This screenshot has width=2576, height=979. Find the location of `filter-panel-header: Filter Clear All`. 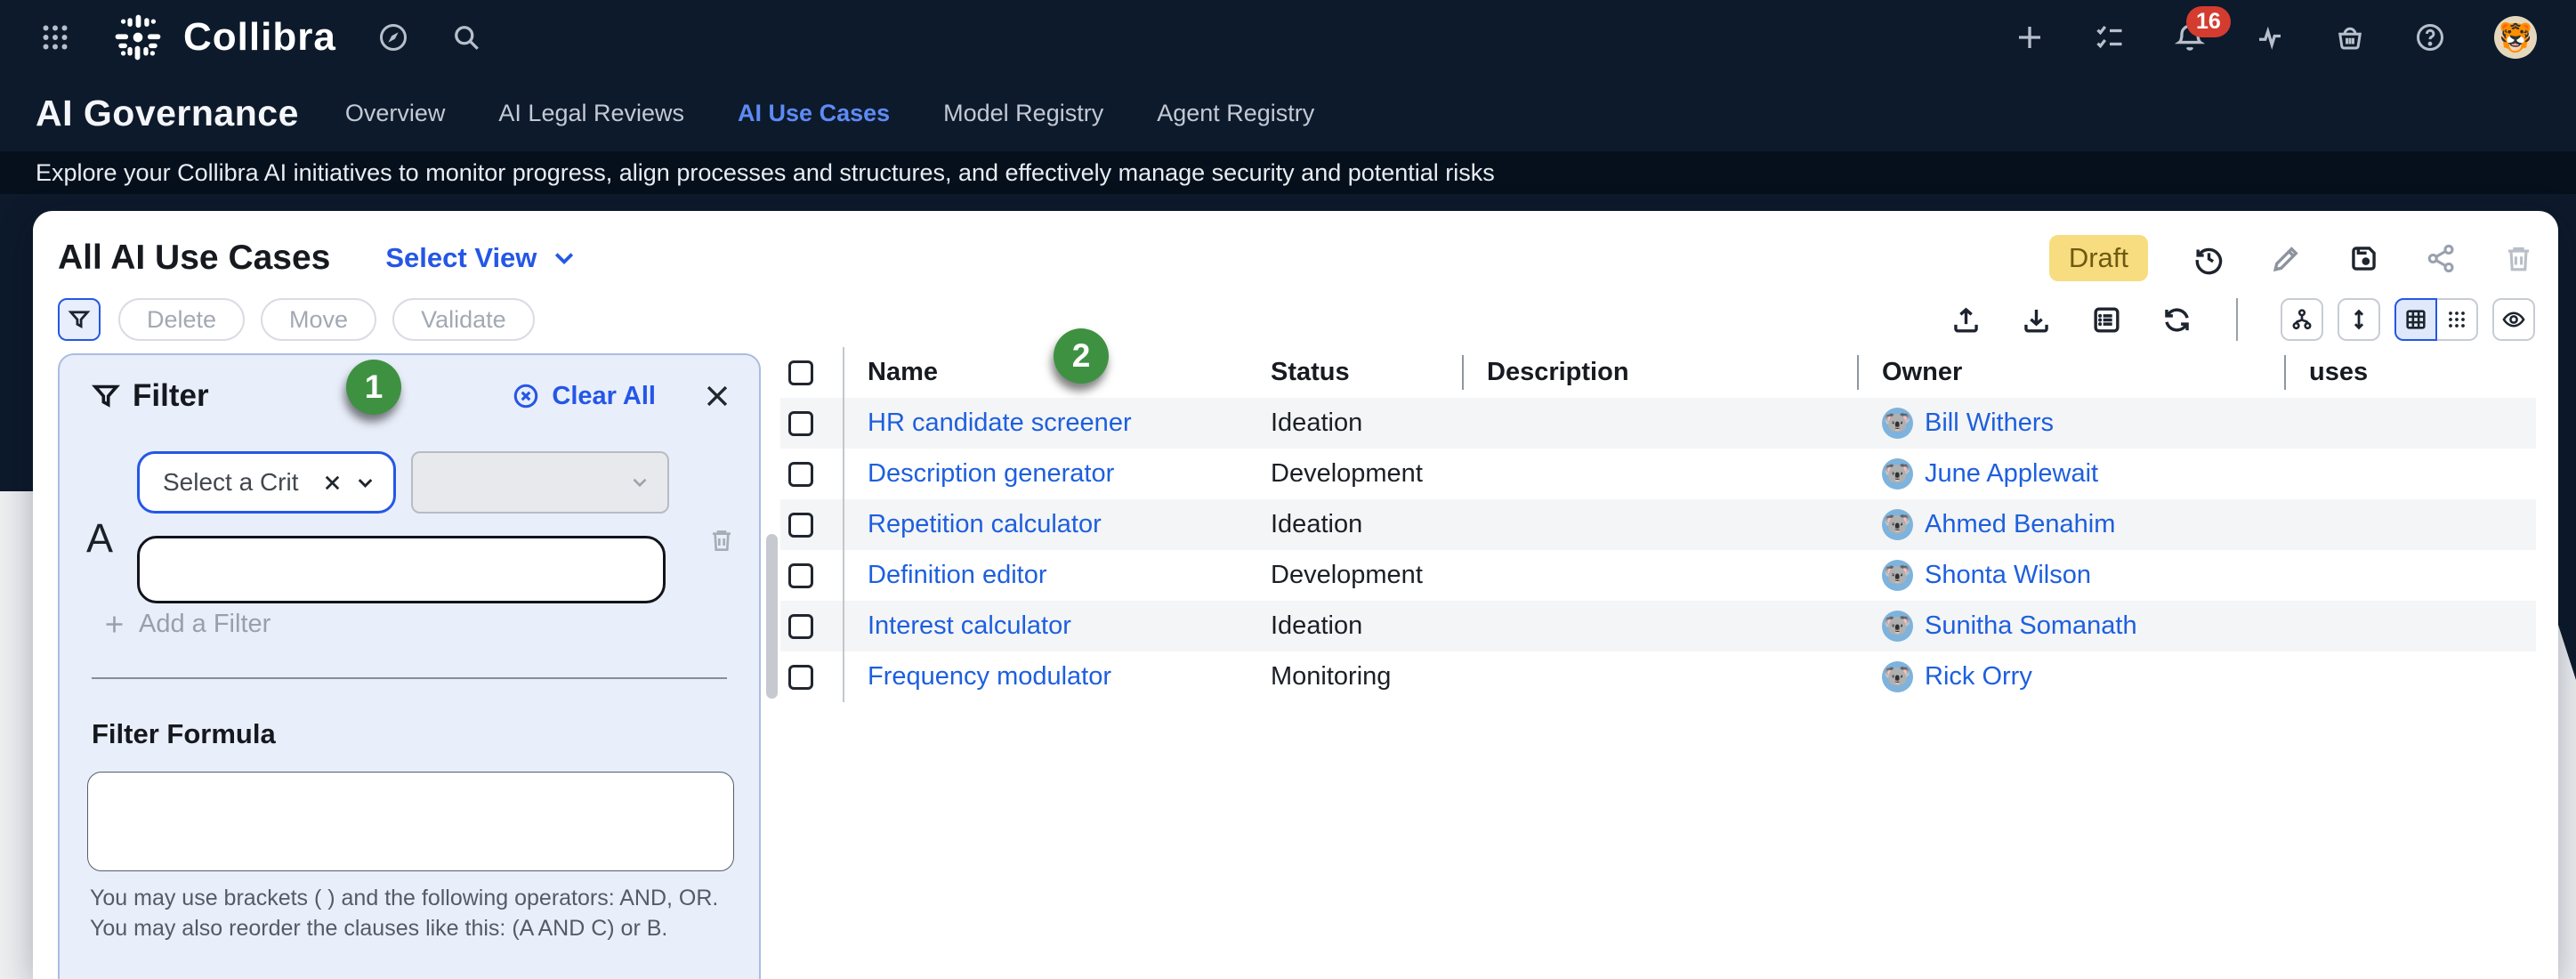

filter-panel-header: Filter Clear All is located at coordinates (411, 396).